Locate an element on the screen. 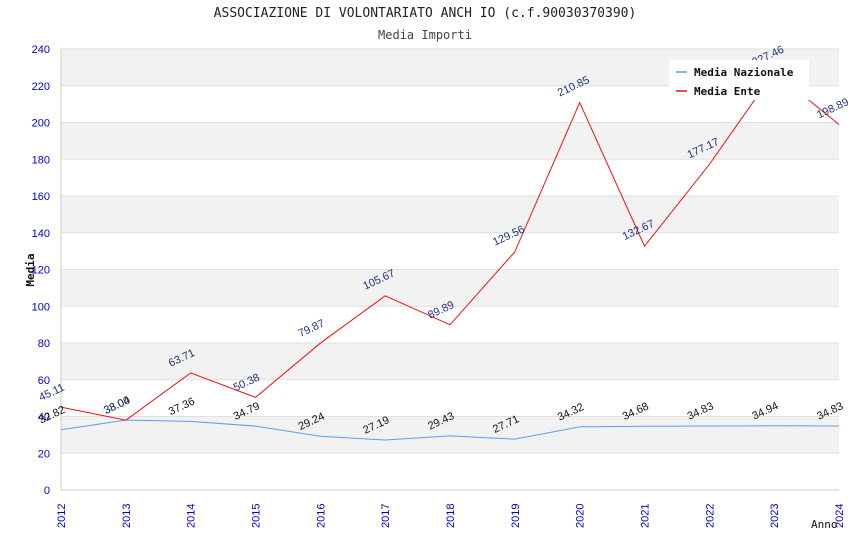 Image resolution: width=850 pixels, height=550 pixels. x-tick-label: 2014 is located at coordinates (192, 516).